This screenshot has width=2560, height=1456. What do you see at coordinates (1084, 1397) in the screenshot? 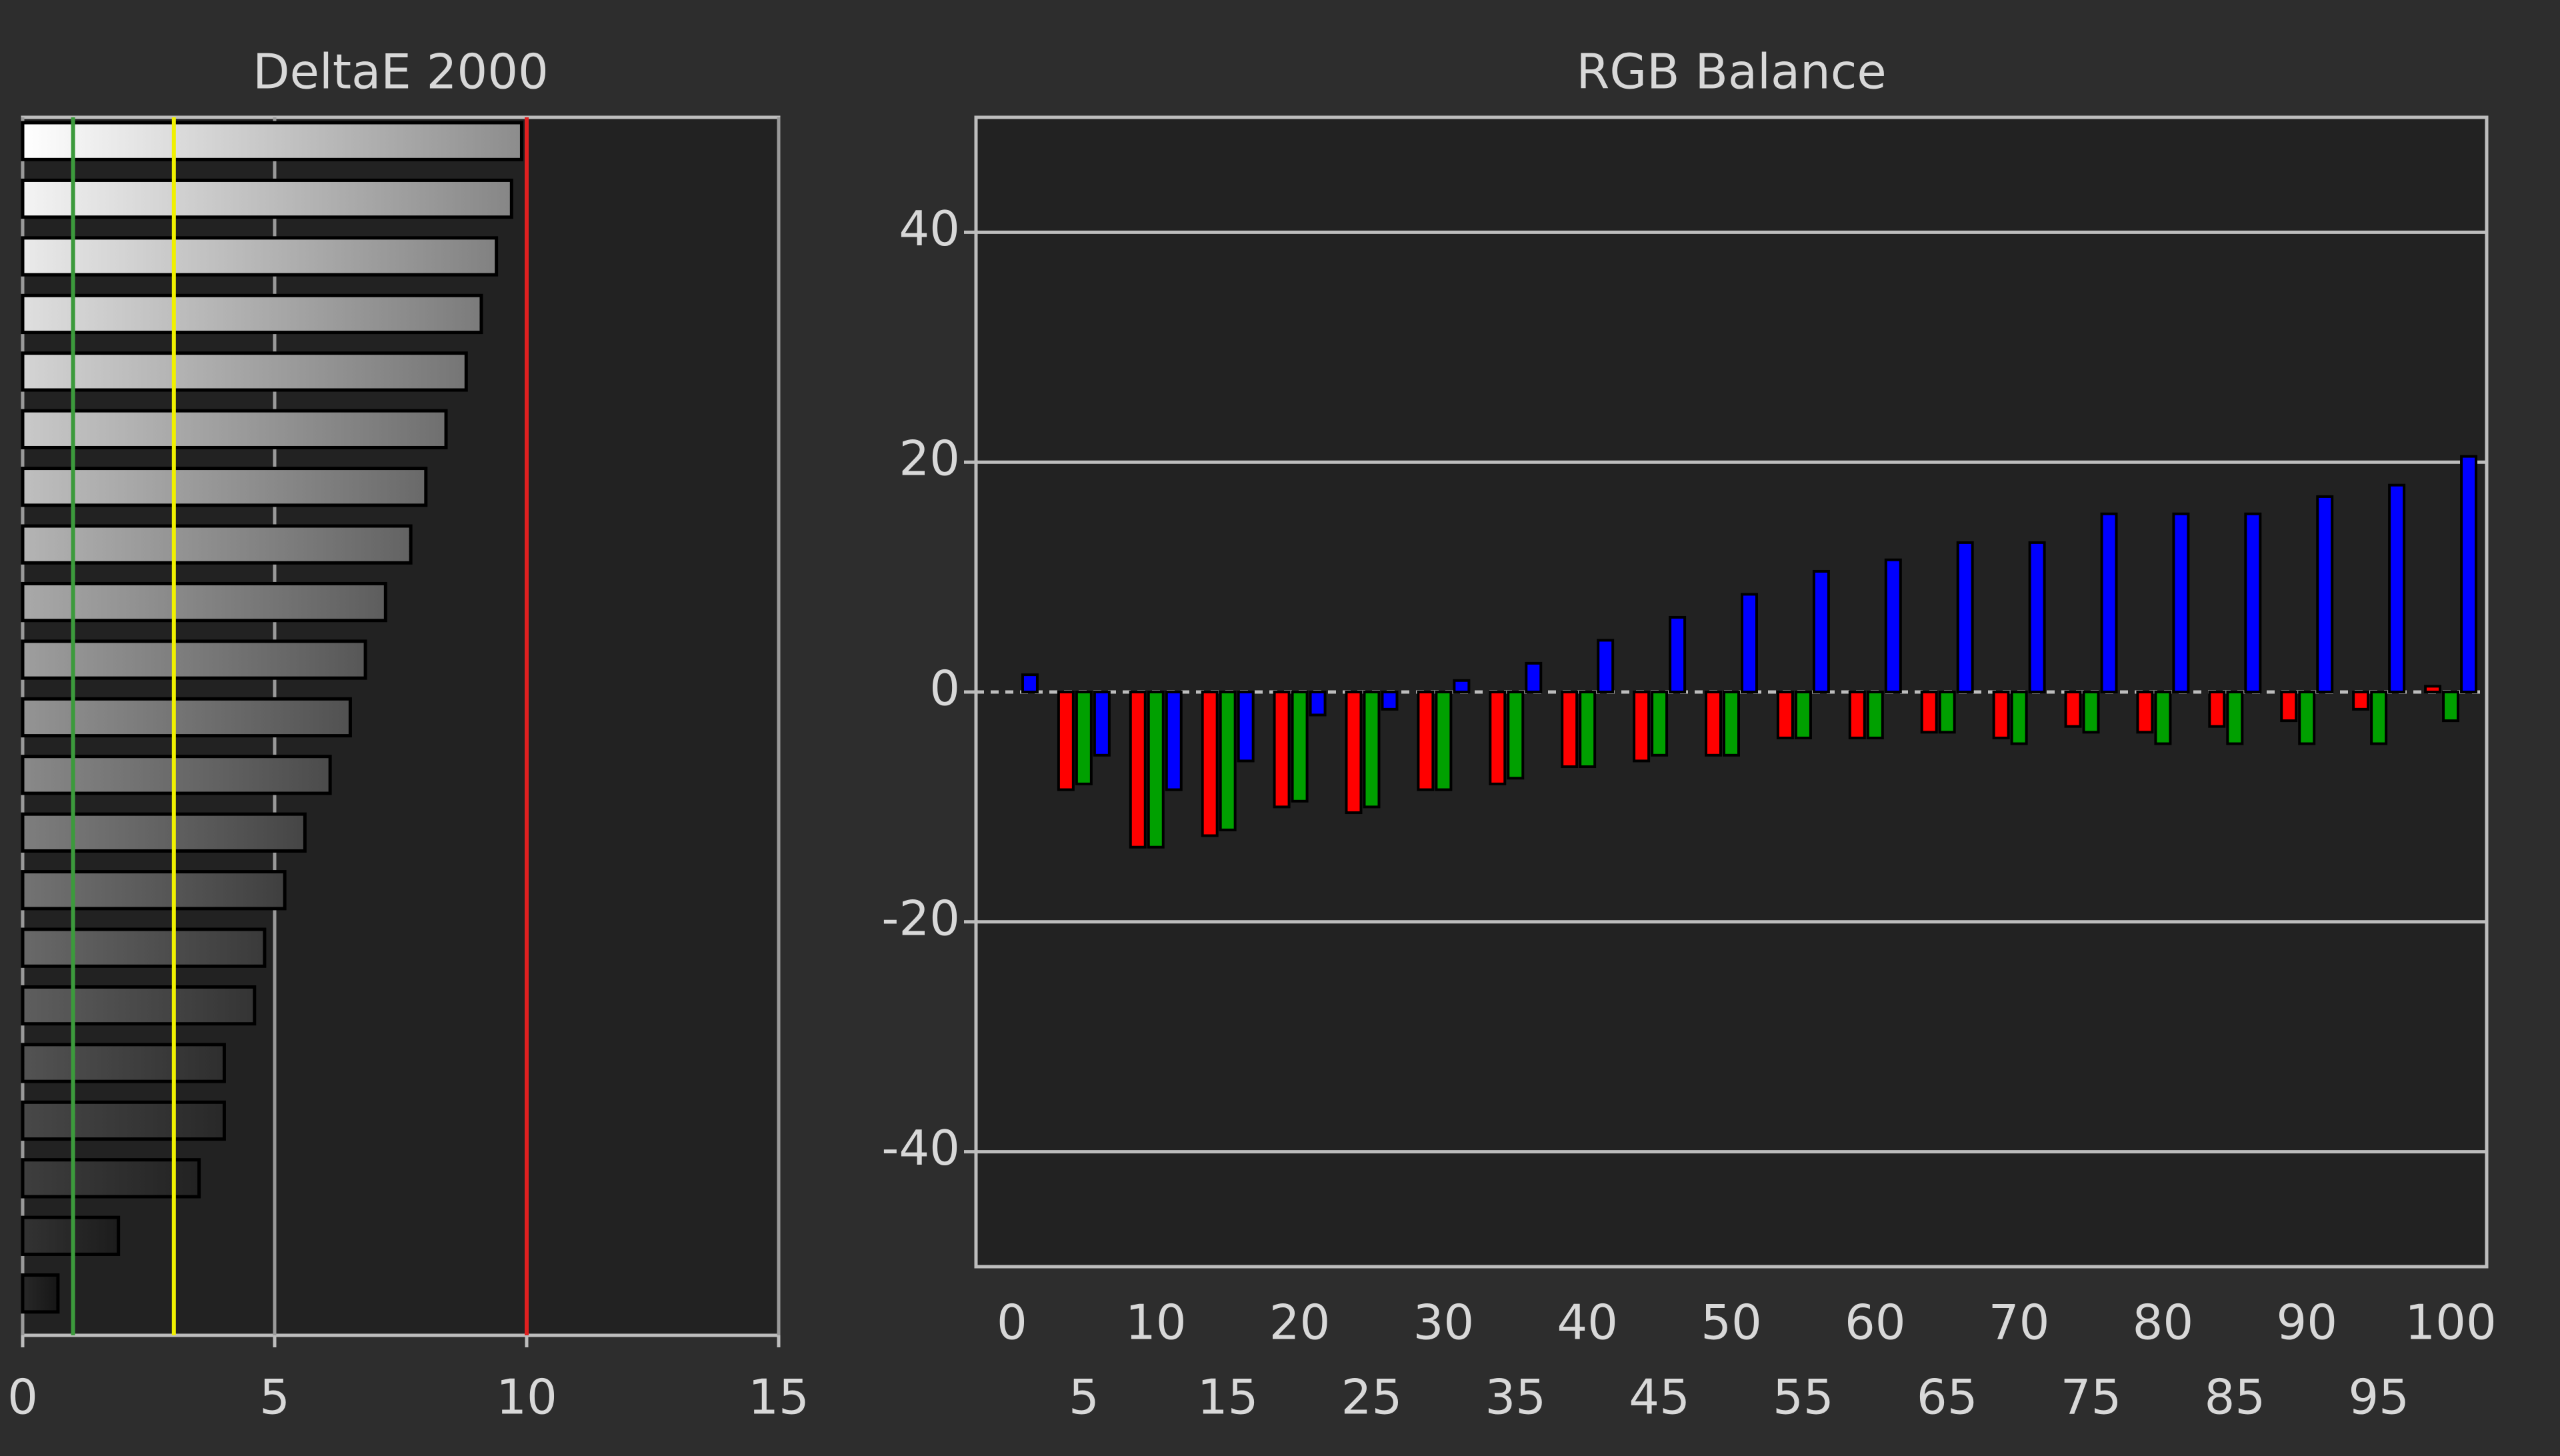
I see `x-tick-label: 5` at bounding box center [1084, 1397].